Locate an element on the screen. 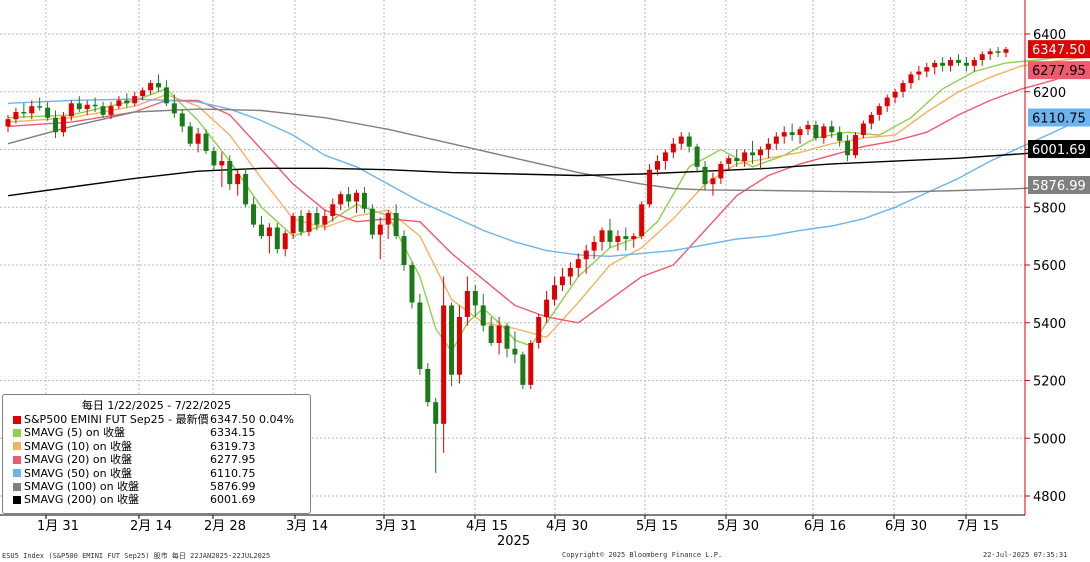 This screenshot has height=562, width=1090. x-tick-label: 2月 28 is located at coordinates (225, 526).